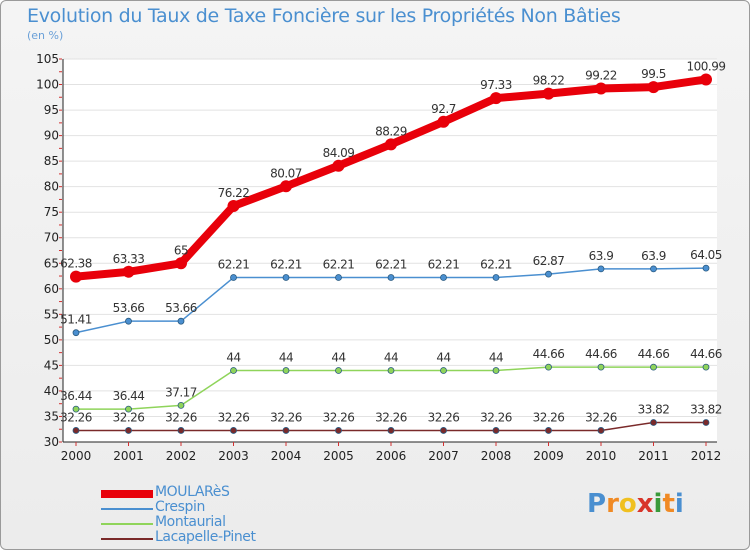  I want to click on data-label: 76.22, so click(234, 193).